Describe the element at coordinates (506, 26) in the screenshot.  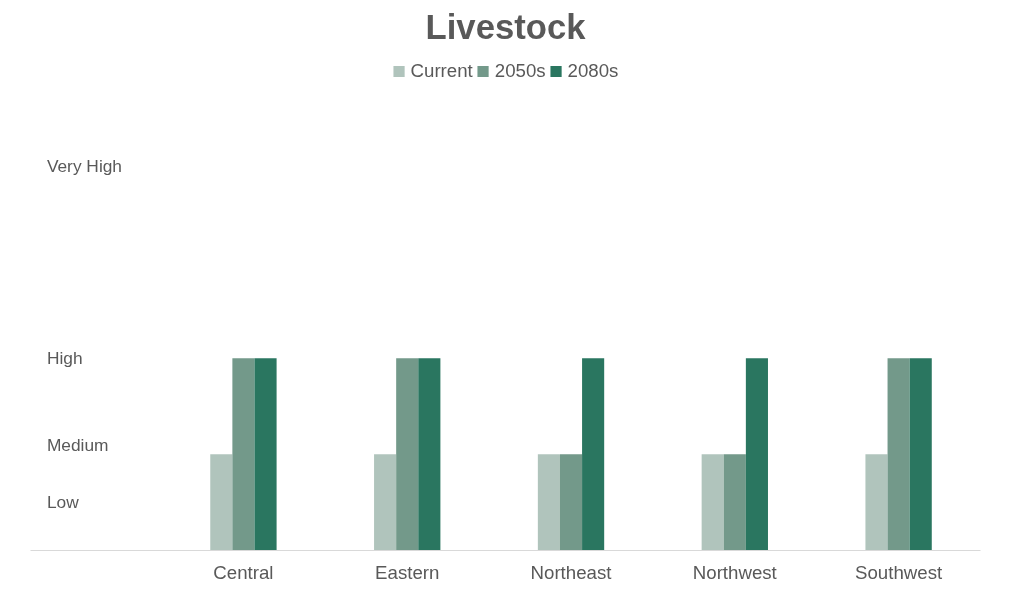
I see `chart-title: Livestock` at that location.